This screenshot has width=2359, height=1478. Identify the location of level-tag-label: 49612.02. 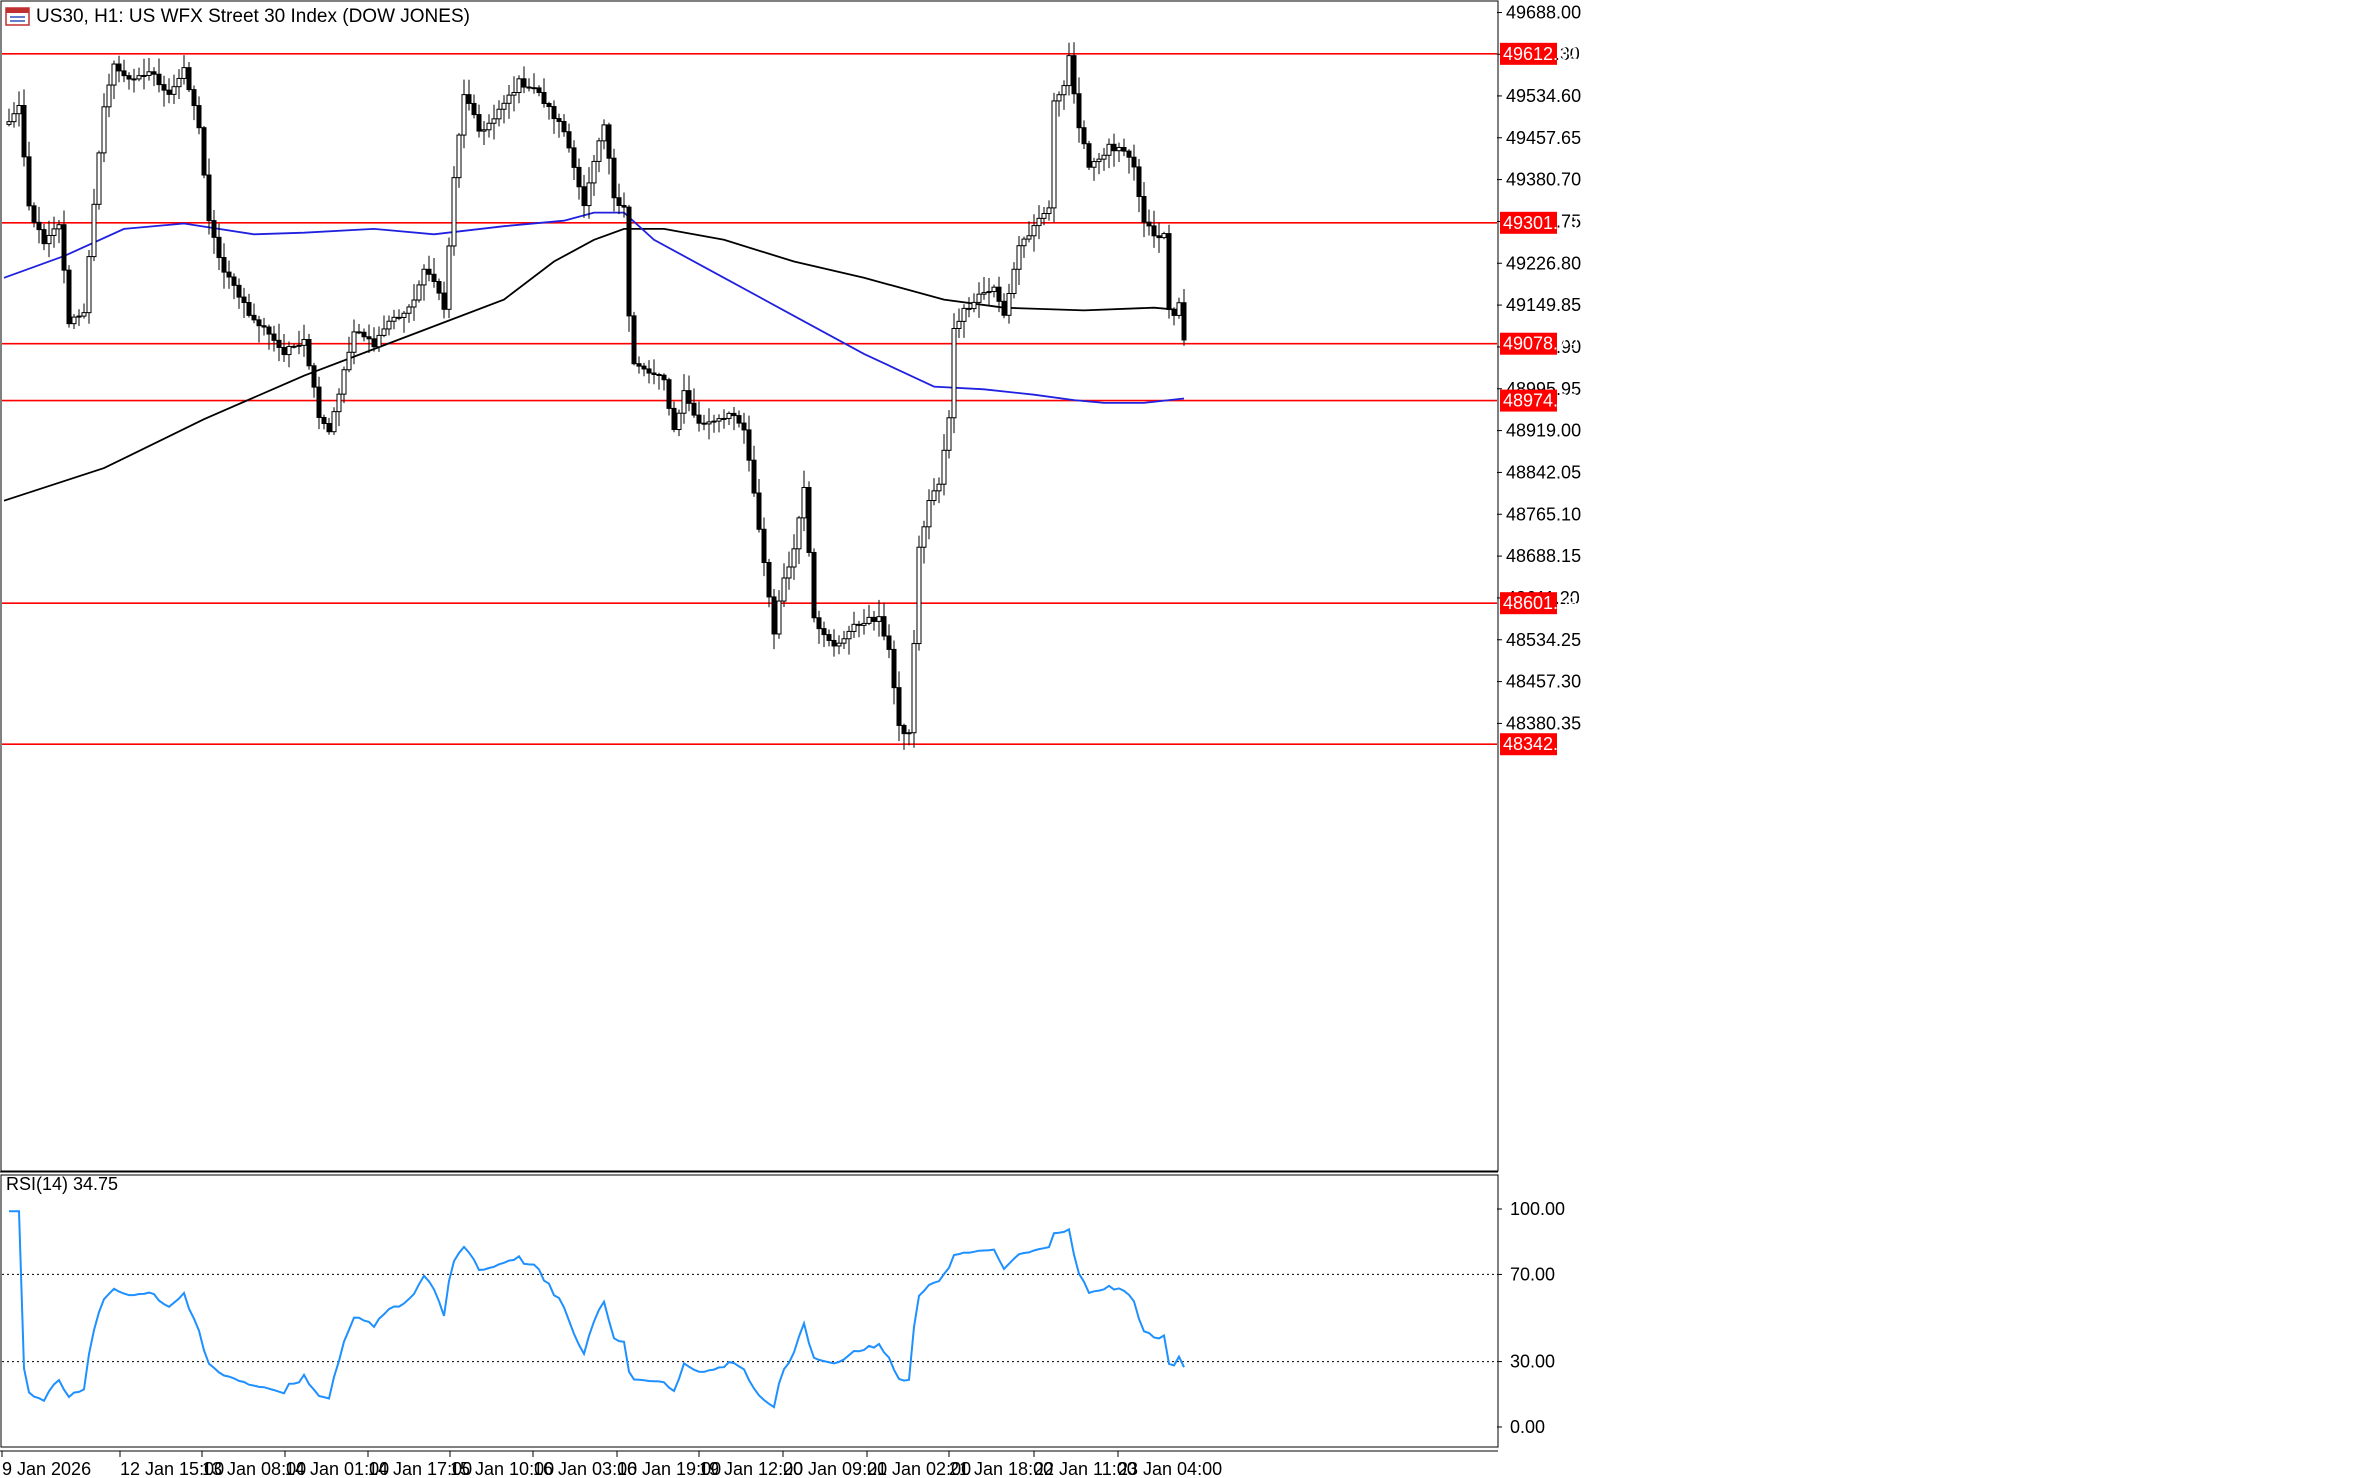
(1540, 54).